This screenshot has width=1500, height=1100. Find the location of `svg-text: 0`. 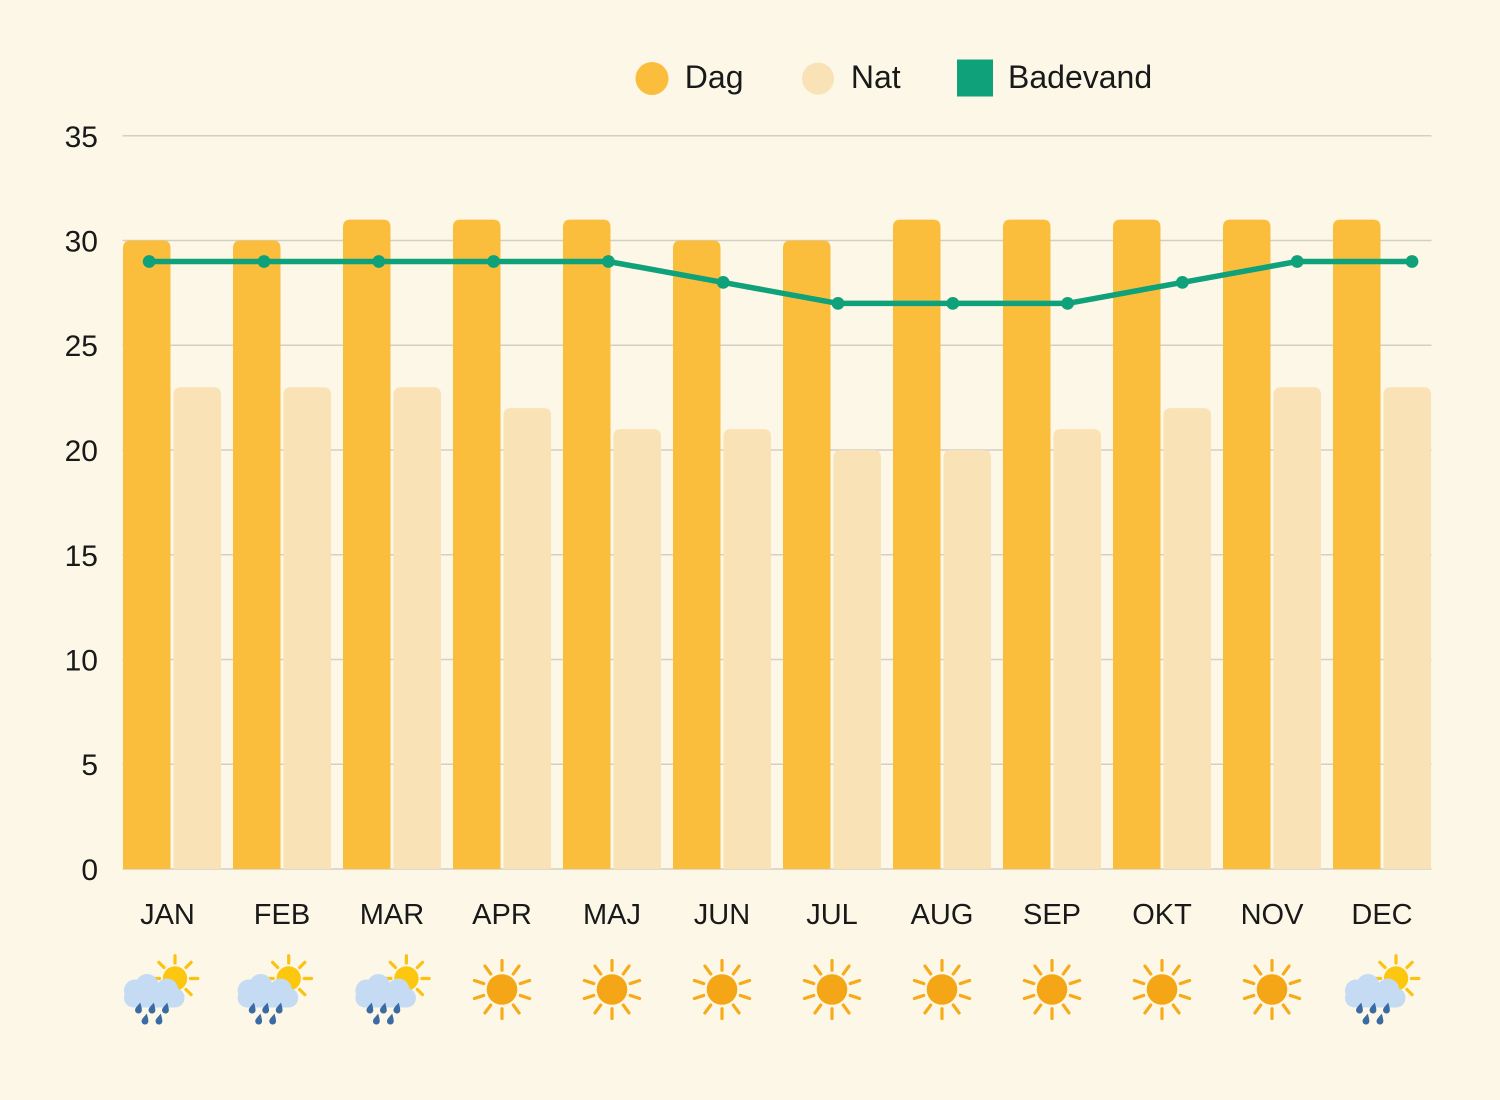

svg-text: 0 is located at coordinates (89, 870).